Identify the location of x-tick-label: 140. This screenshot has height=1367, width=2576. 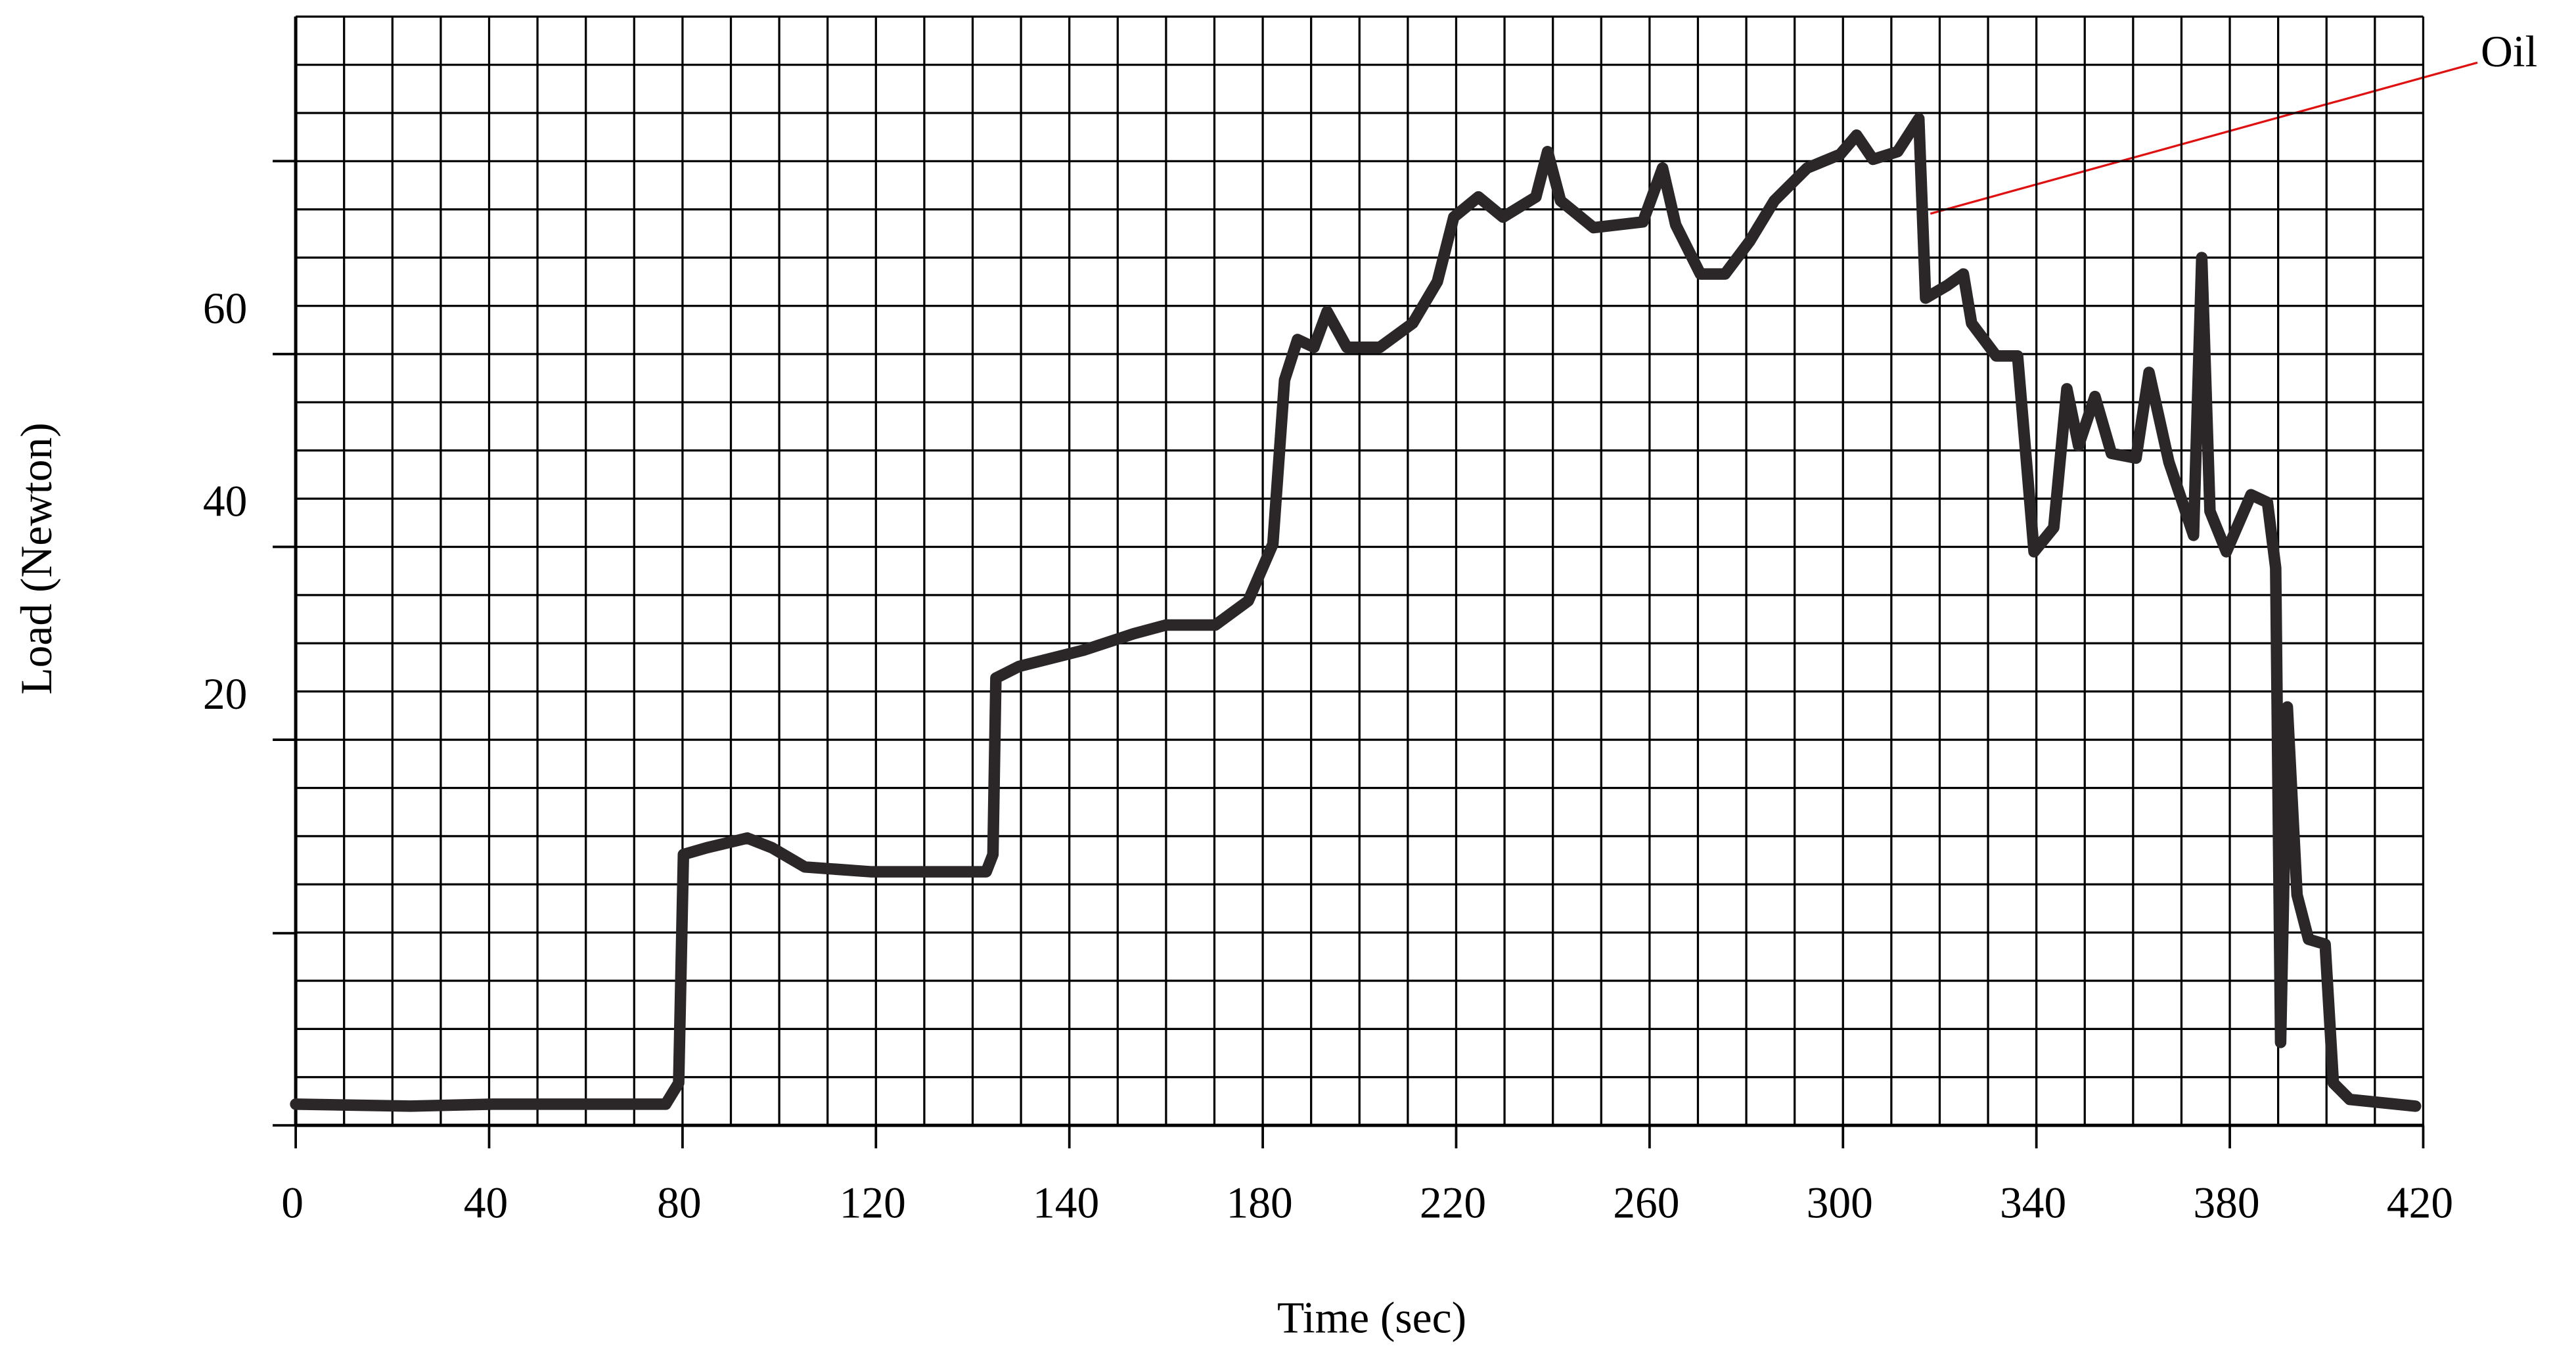
(1066, 1203).